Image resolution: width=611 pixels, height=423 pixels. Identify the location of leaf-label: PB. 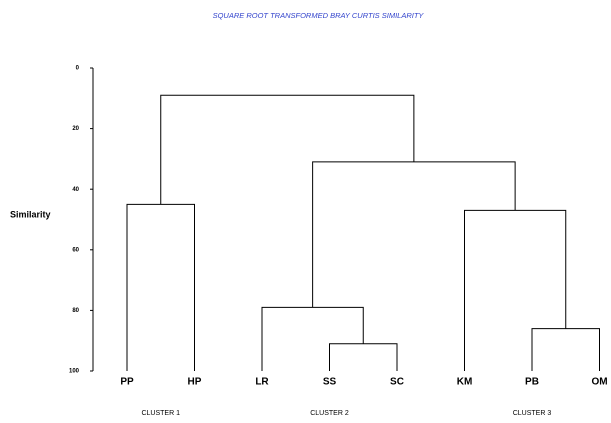
(532, 382).